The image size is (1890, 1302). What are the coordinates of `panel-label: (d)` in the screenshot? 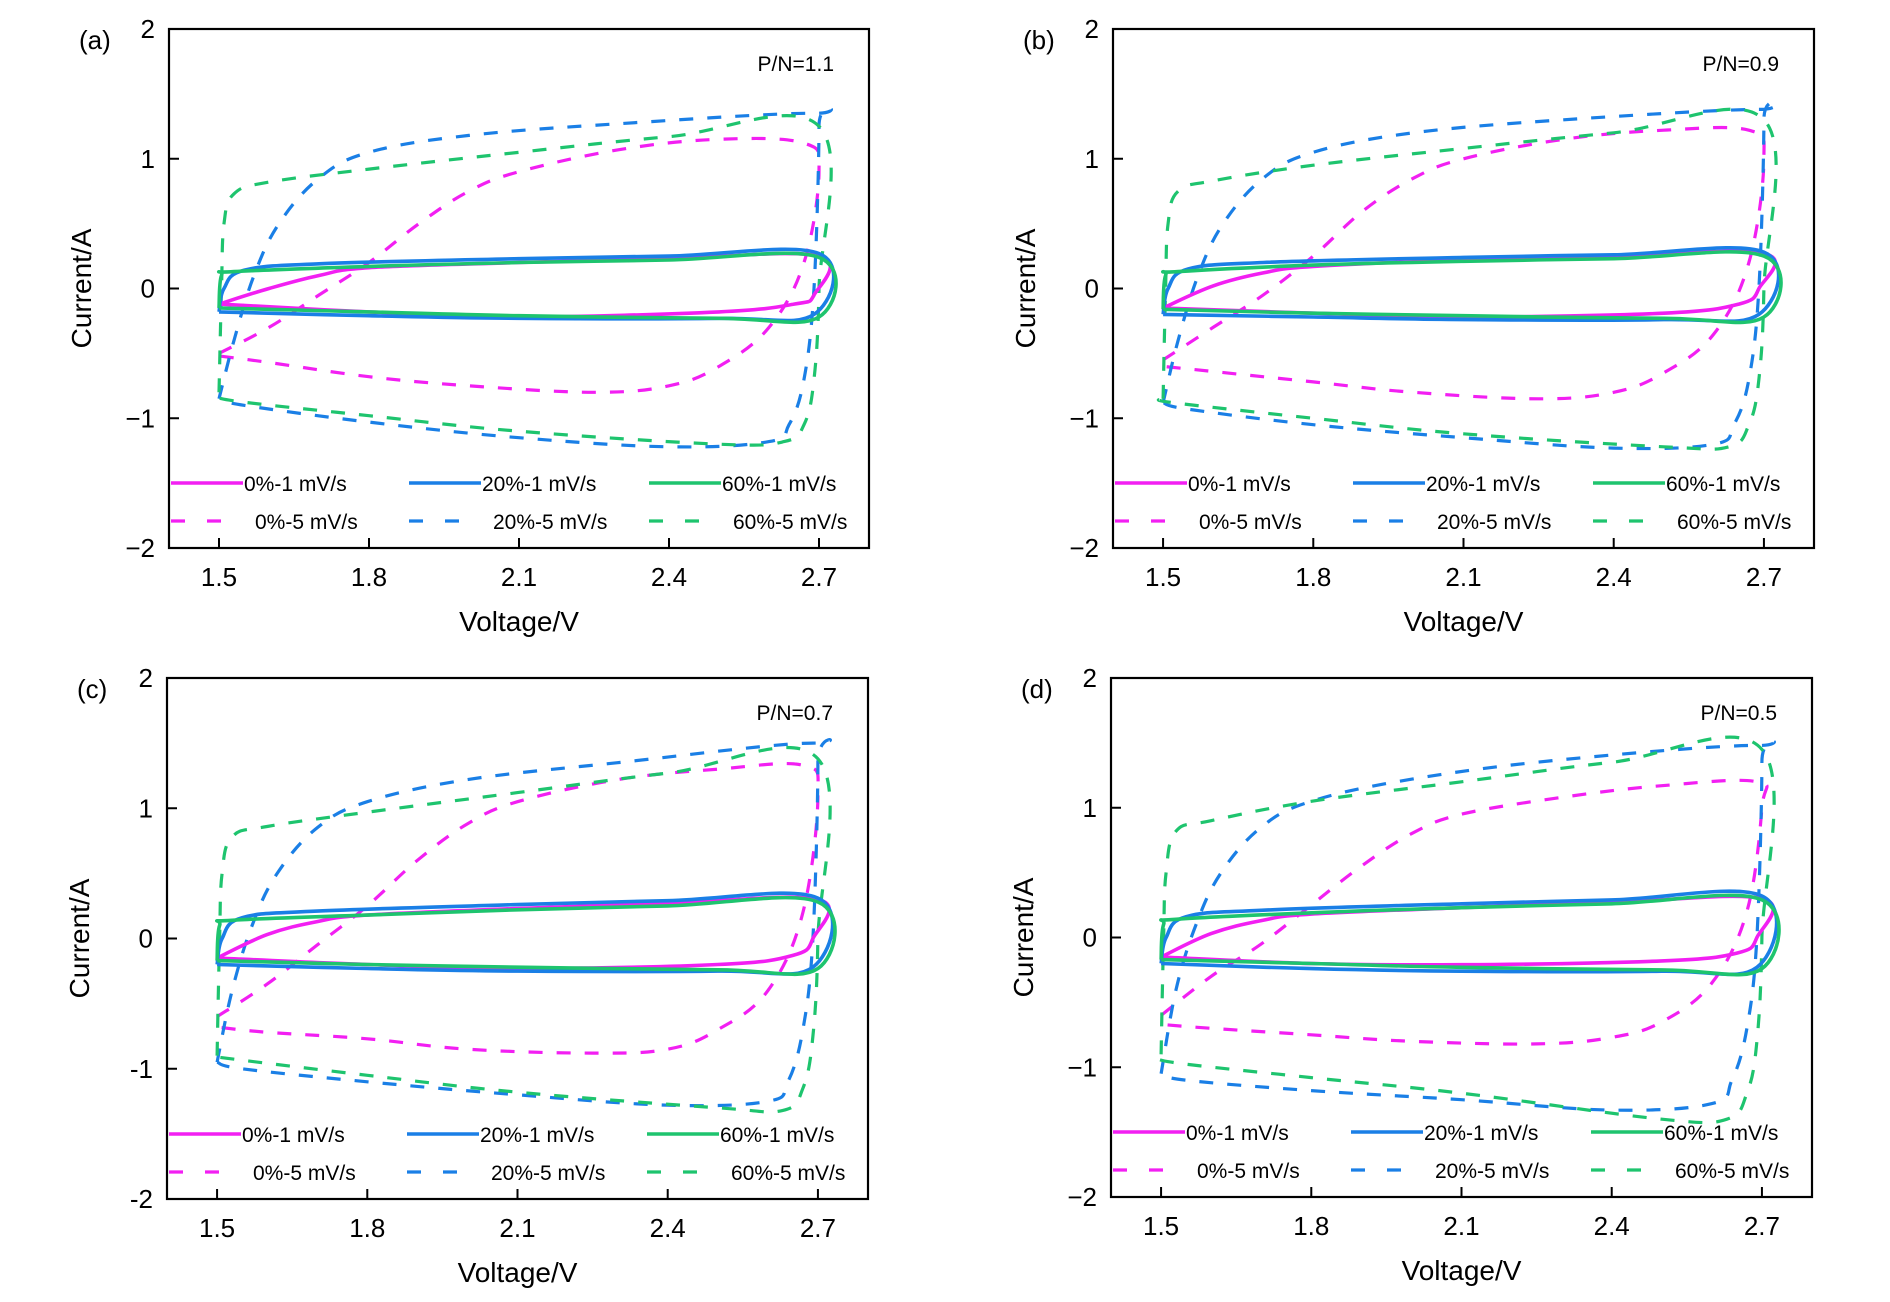 It's located at (1037, 689).